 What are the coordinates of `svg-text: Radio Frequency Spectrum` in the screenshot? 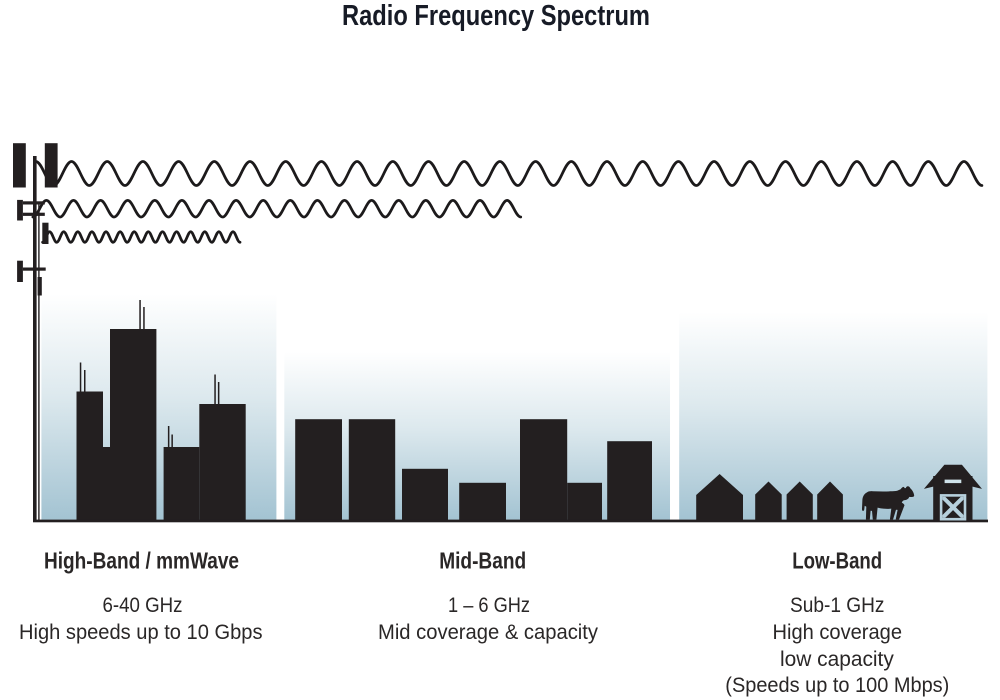 It's located at (496, 16).